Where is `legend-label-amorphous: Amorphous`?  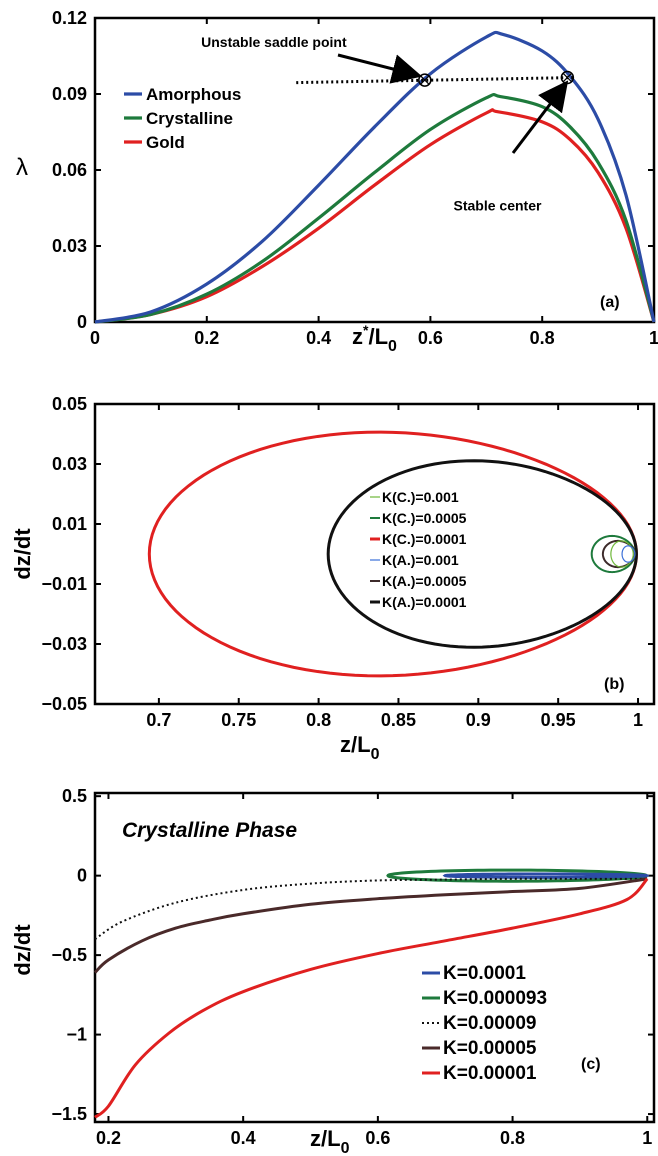 legend-label-amorphous: Amorphous is located at coordinates (193, 94).